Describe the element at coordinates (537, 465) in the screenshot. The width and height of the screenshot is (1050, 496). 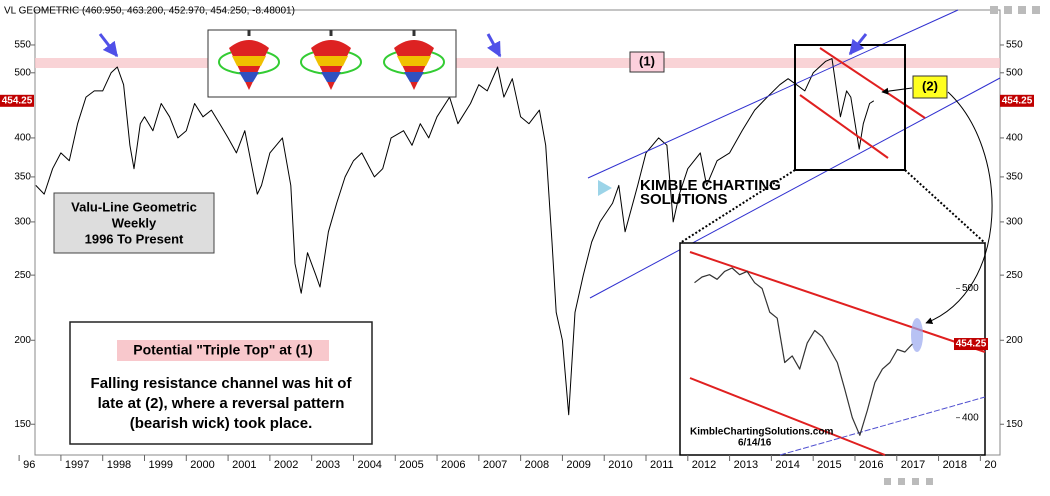
I see `x-tick-label: 2008` at that location.